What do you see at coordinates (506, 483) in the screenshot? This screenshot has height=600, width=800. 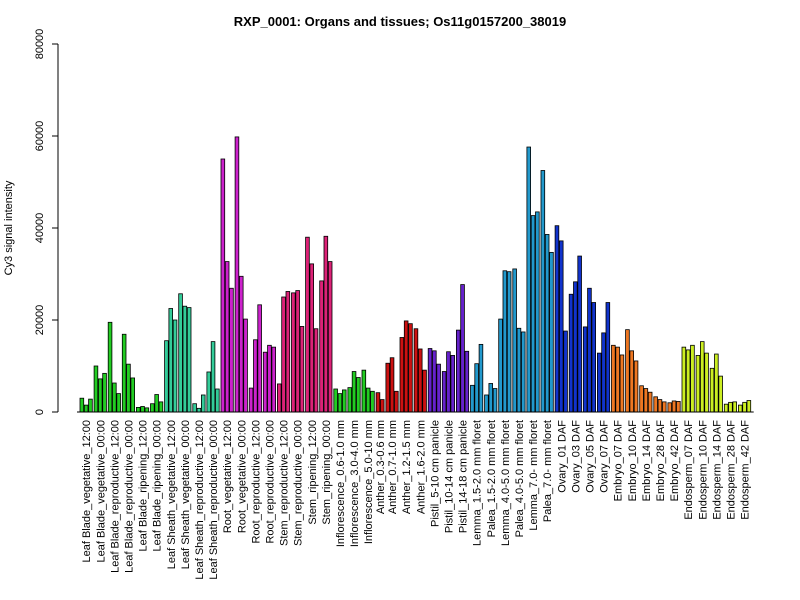 I see `x-tick-label: Lemma_4.0-5.0 mm floret` at bounding box center [506, 483].